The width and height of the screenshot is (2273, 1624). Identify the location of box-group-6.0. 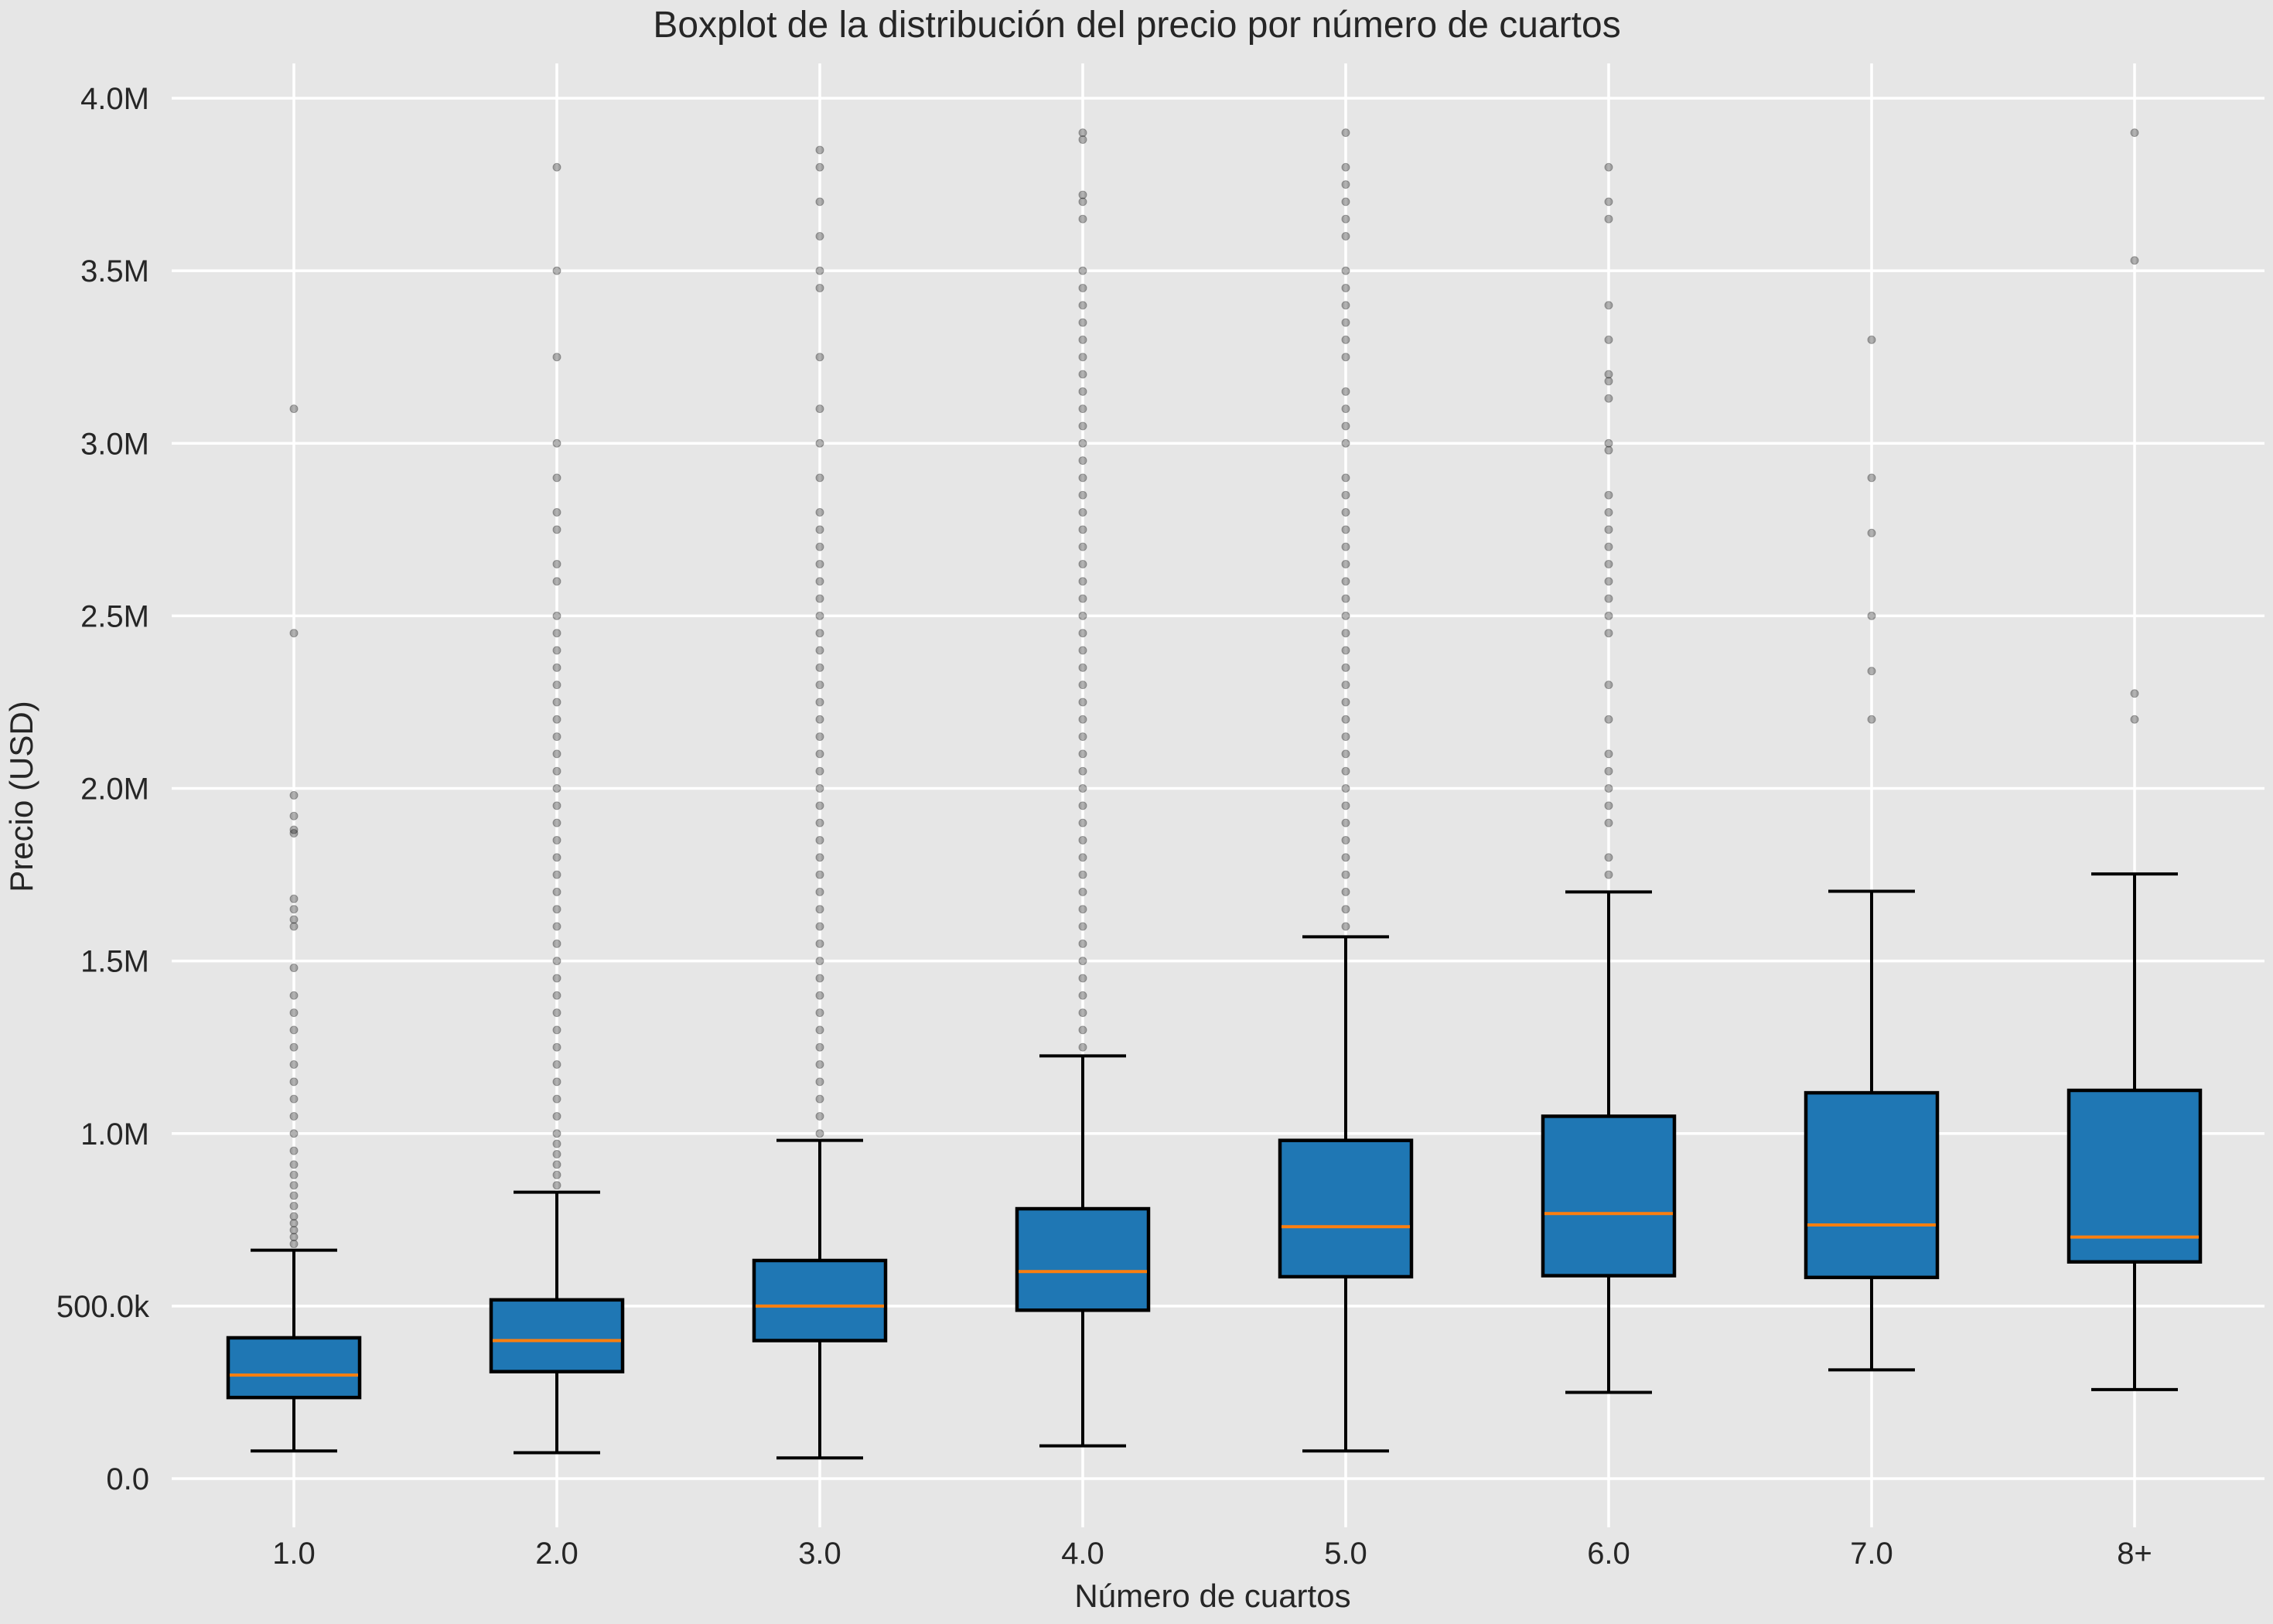
(1609, 1142).